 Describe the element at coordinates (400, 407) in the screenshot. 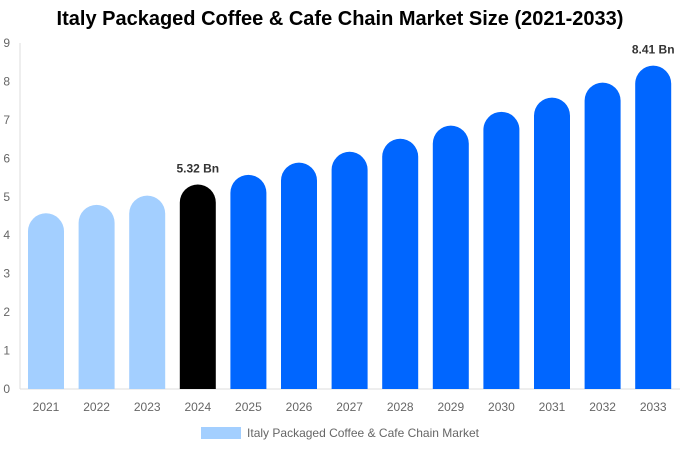

I see `x-tick-label: 2028` at that location.